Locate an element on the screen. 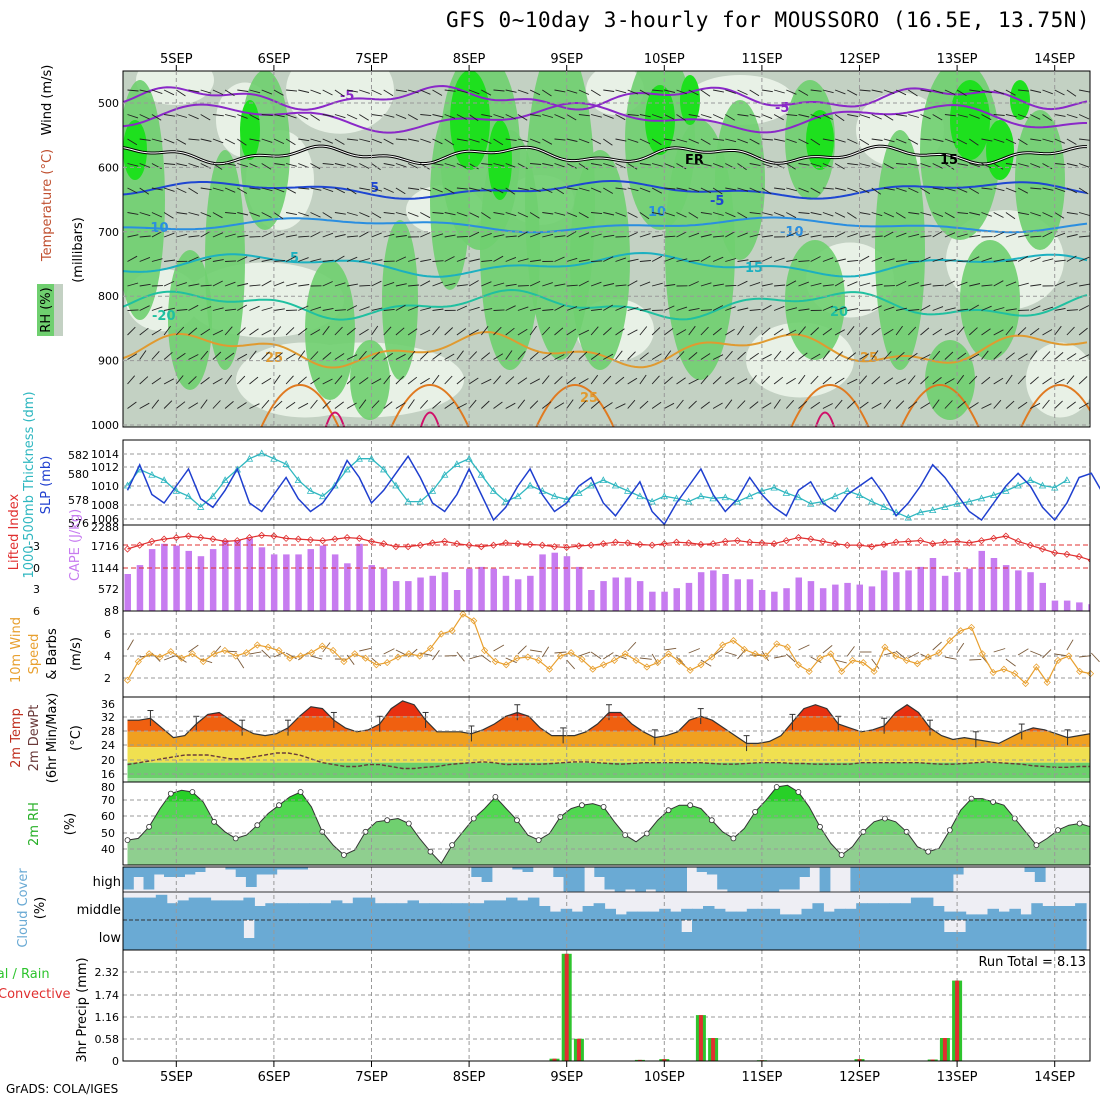  wind-speed-label: Speed is located at coordinates (34, 654).